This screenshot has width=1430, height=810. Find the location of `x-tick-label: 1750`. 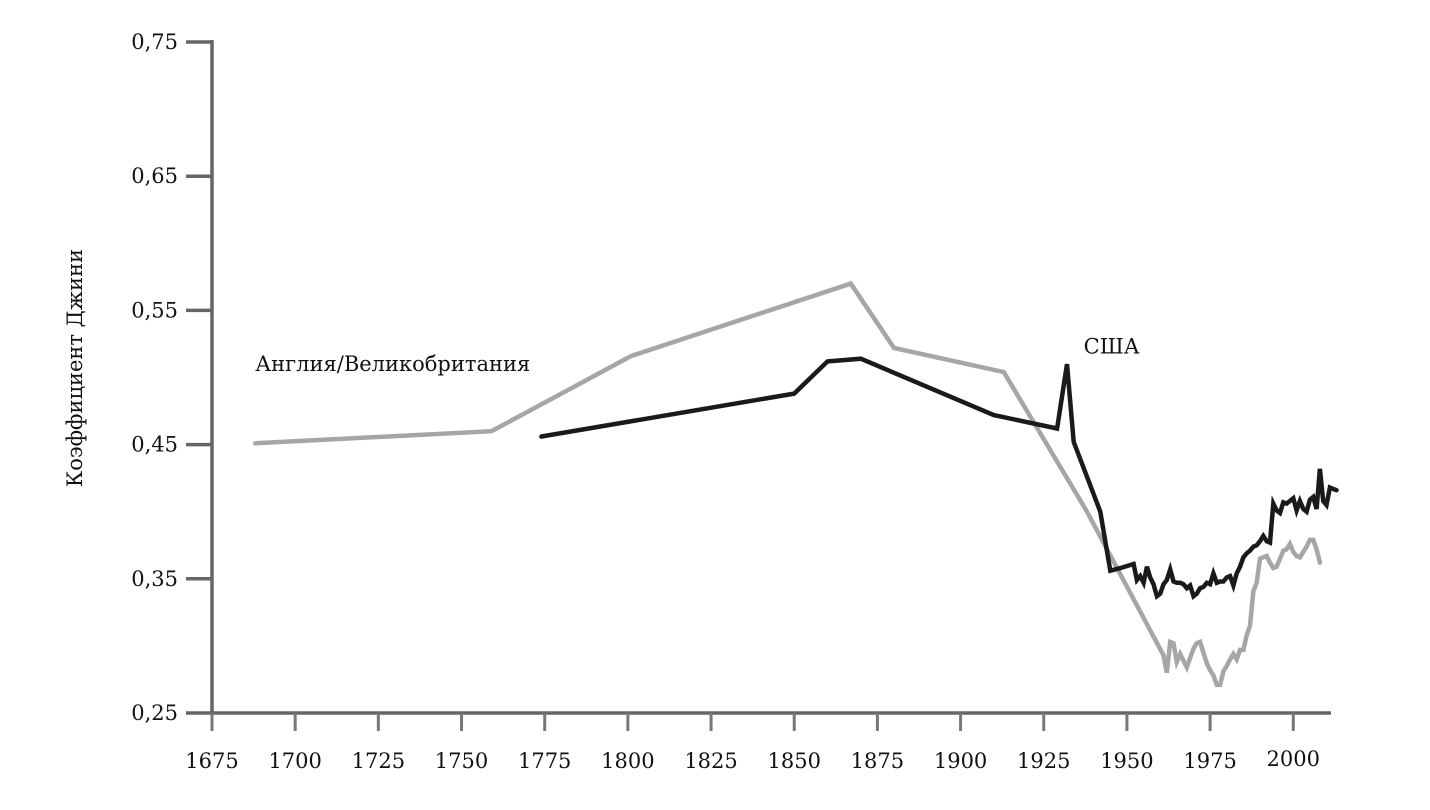

x-tick-label: 1750 is located at coordinates (461, 761).